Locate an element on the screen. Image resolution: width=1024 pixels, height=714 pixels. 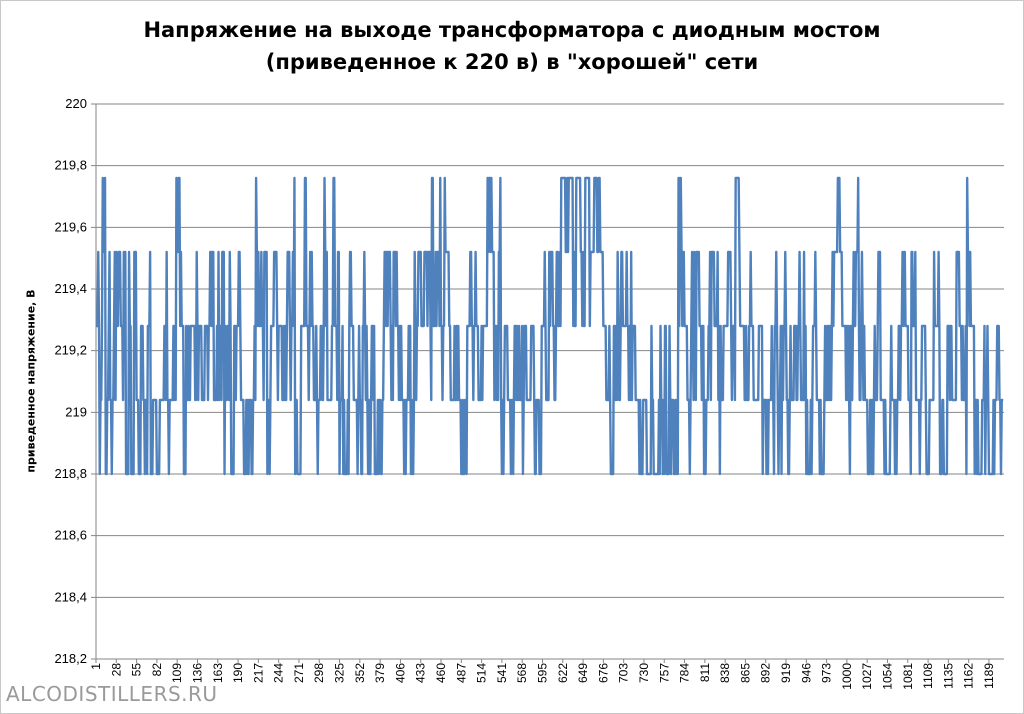
y-tick-label: 219,2 is located at coordinates (70, 350).